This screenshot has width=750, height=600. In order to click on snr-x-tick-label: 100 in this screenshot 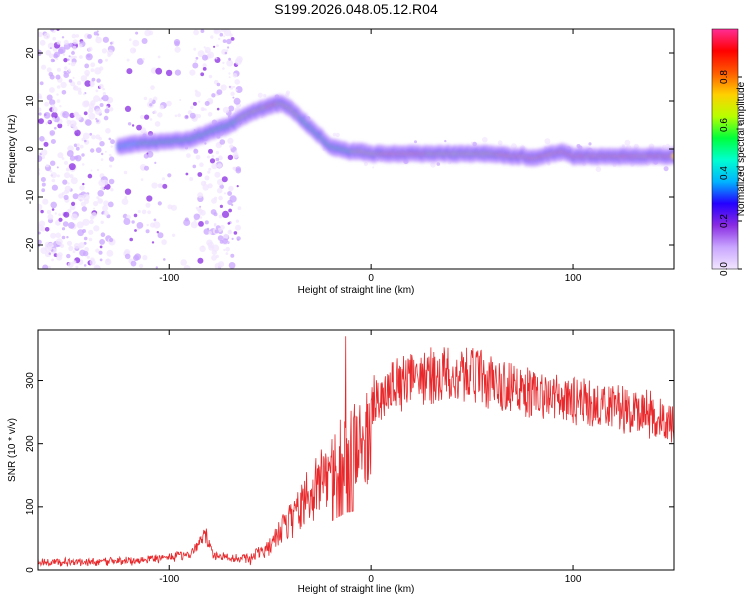, I will do `click(573, 579)`.